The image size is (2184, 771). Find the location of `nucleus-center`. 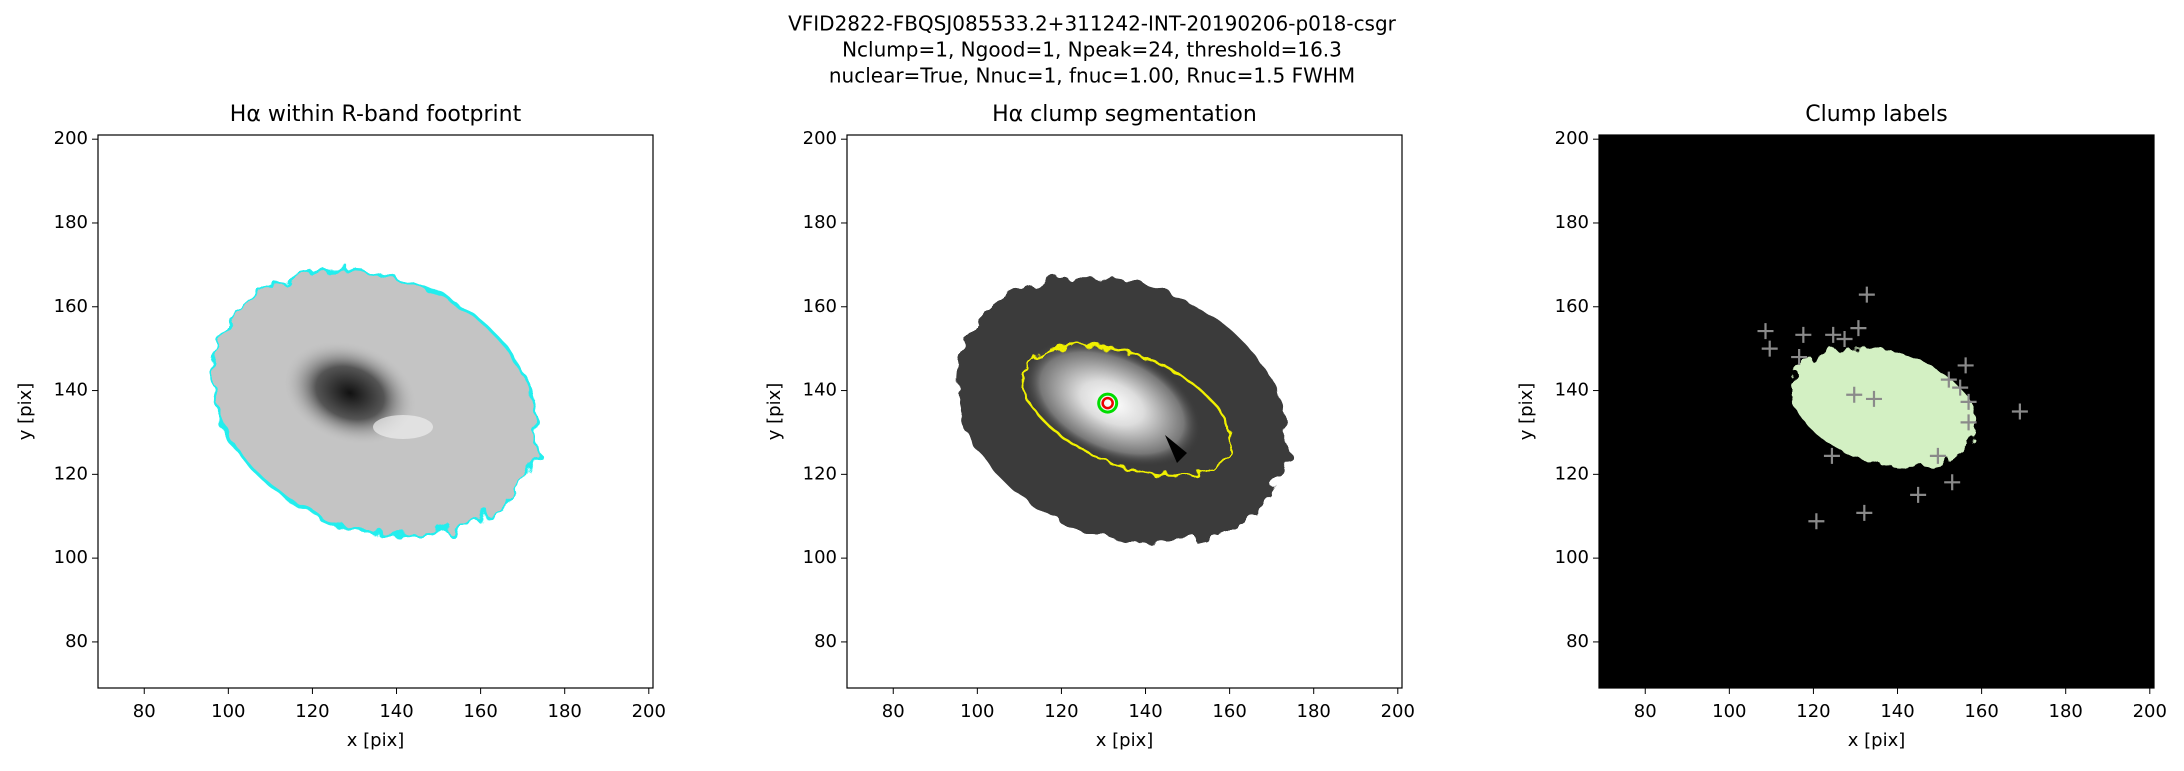

nucleus-center is located at coordinates (1107, 403).